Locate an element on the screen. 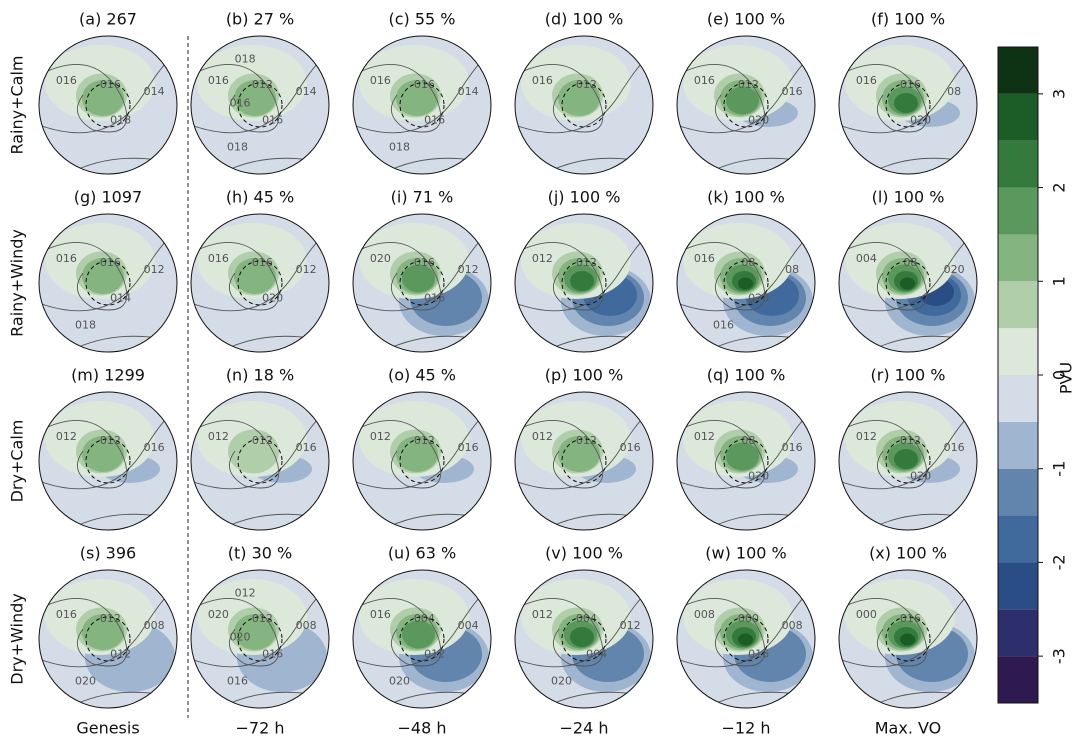  map-panel: 000 016 is located at coordinates (908, 639).